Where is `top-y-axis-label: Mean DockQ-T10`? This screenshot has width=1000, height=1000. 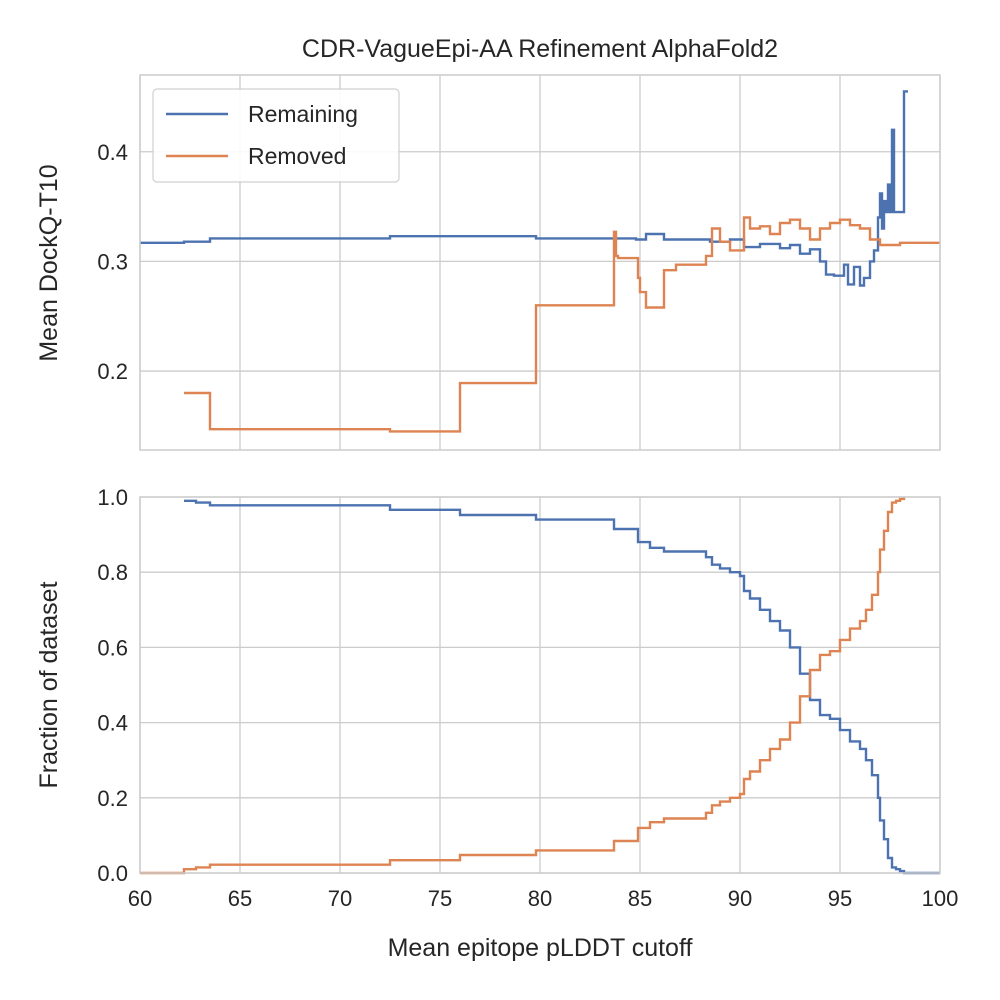 top-y-axis-label: Mean DockQ-T10 is located at coordinates (49, 262).